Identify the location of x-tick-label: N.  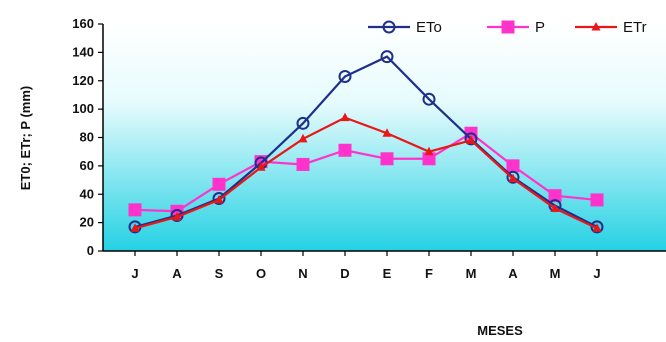
(302, 273).